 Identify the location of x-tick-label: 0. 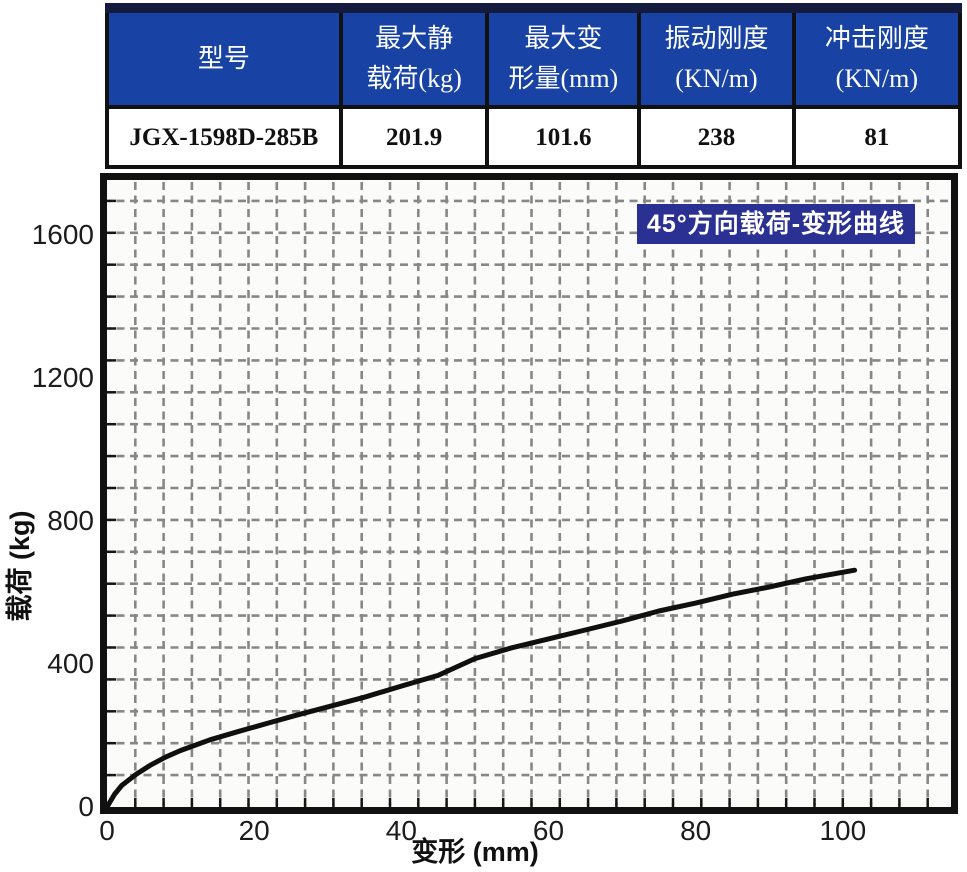
(107, 830).